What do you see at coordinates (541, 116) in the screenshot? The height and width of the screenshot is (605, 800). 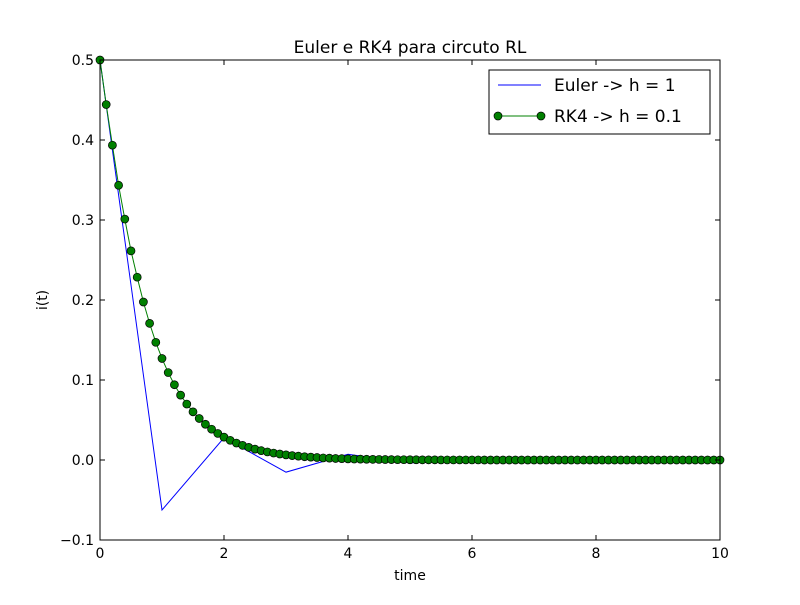 I see `legend-marker-rk4-right` at bounding box center [541, 116].